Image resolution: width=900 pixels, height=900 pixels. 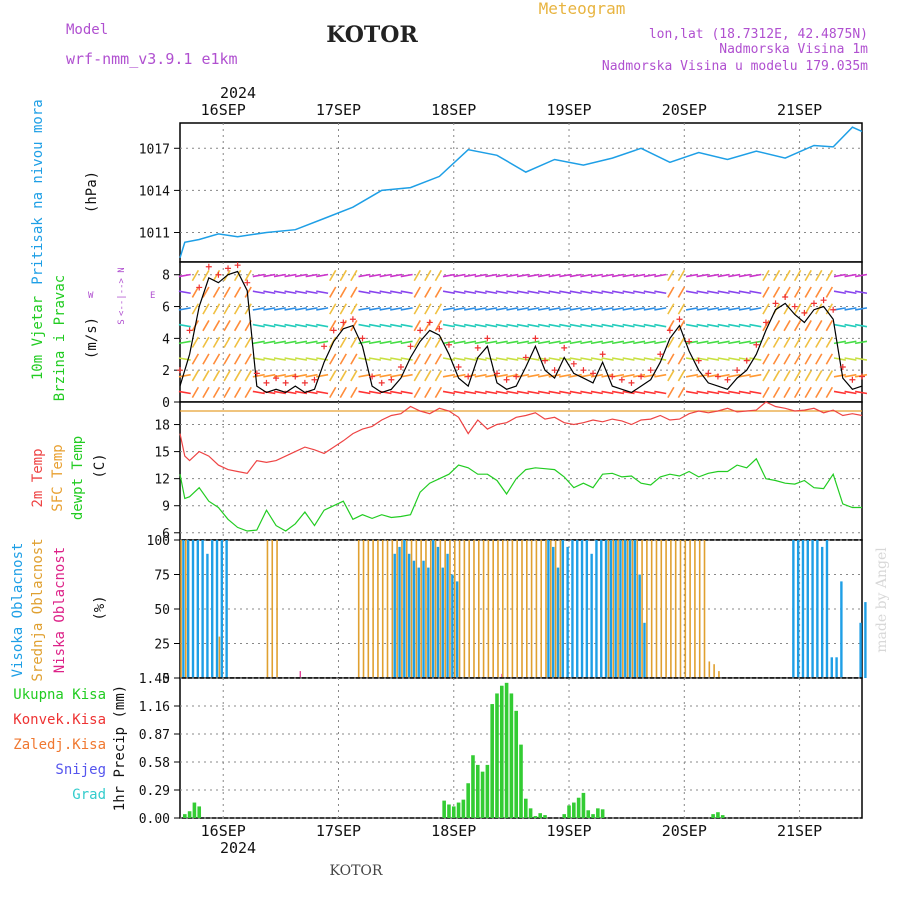 What do you see at coordinates (154, 819) in the screenshot?
I see `y-tick-label: 0.00` at bounding box center [154, 819].